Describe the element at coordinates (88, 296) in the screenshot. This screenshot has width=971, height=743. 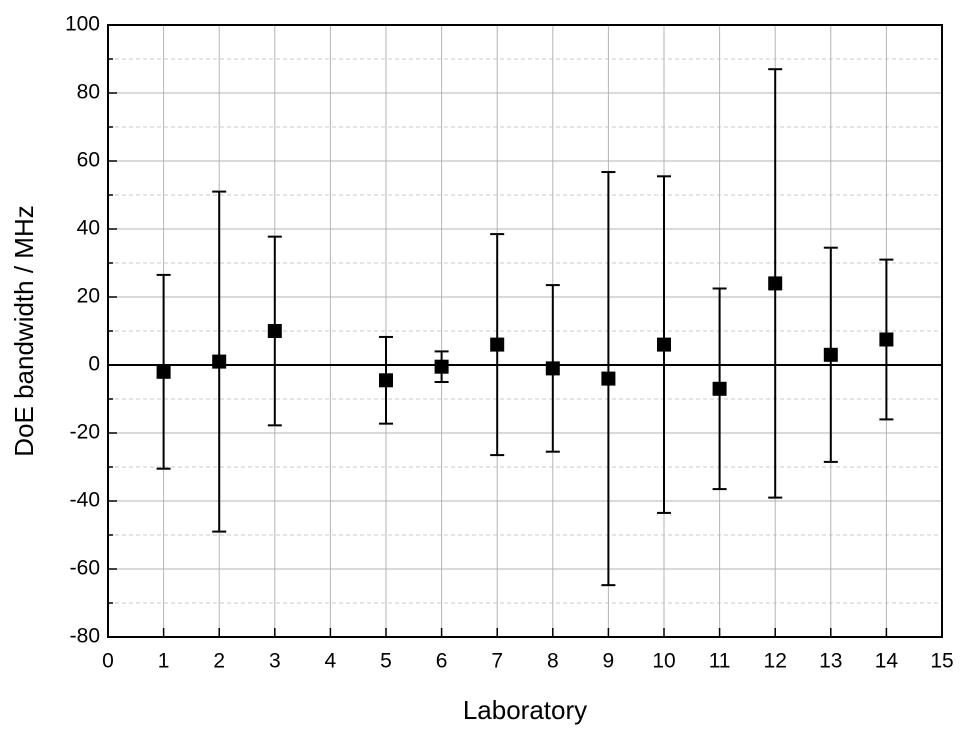
I see `y-tick-label: 20` at that location.